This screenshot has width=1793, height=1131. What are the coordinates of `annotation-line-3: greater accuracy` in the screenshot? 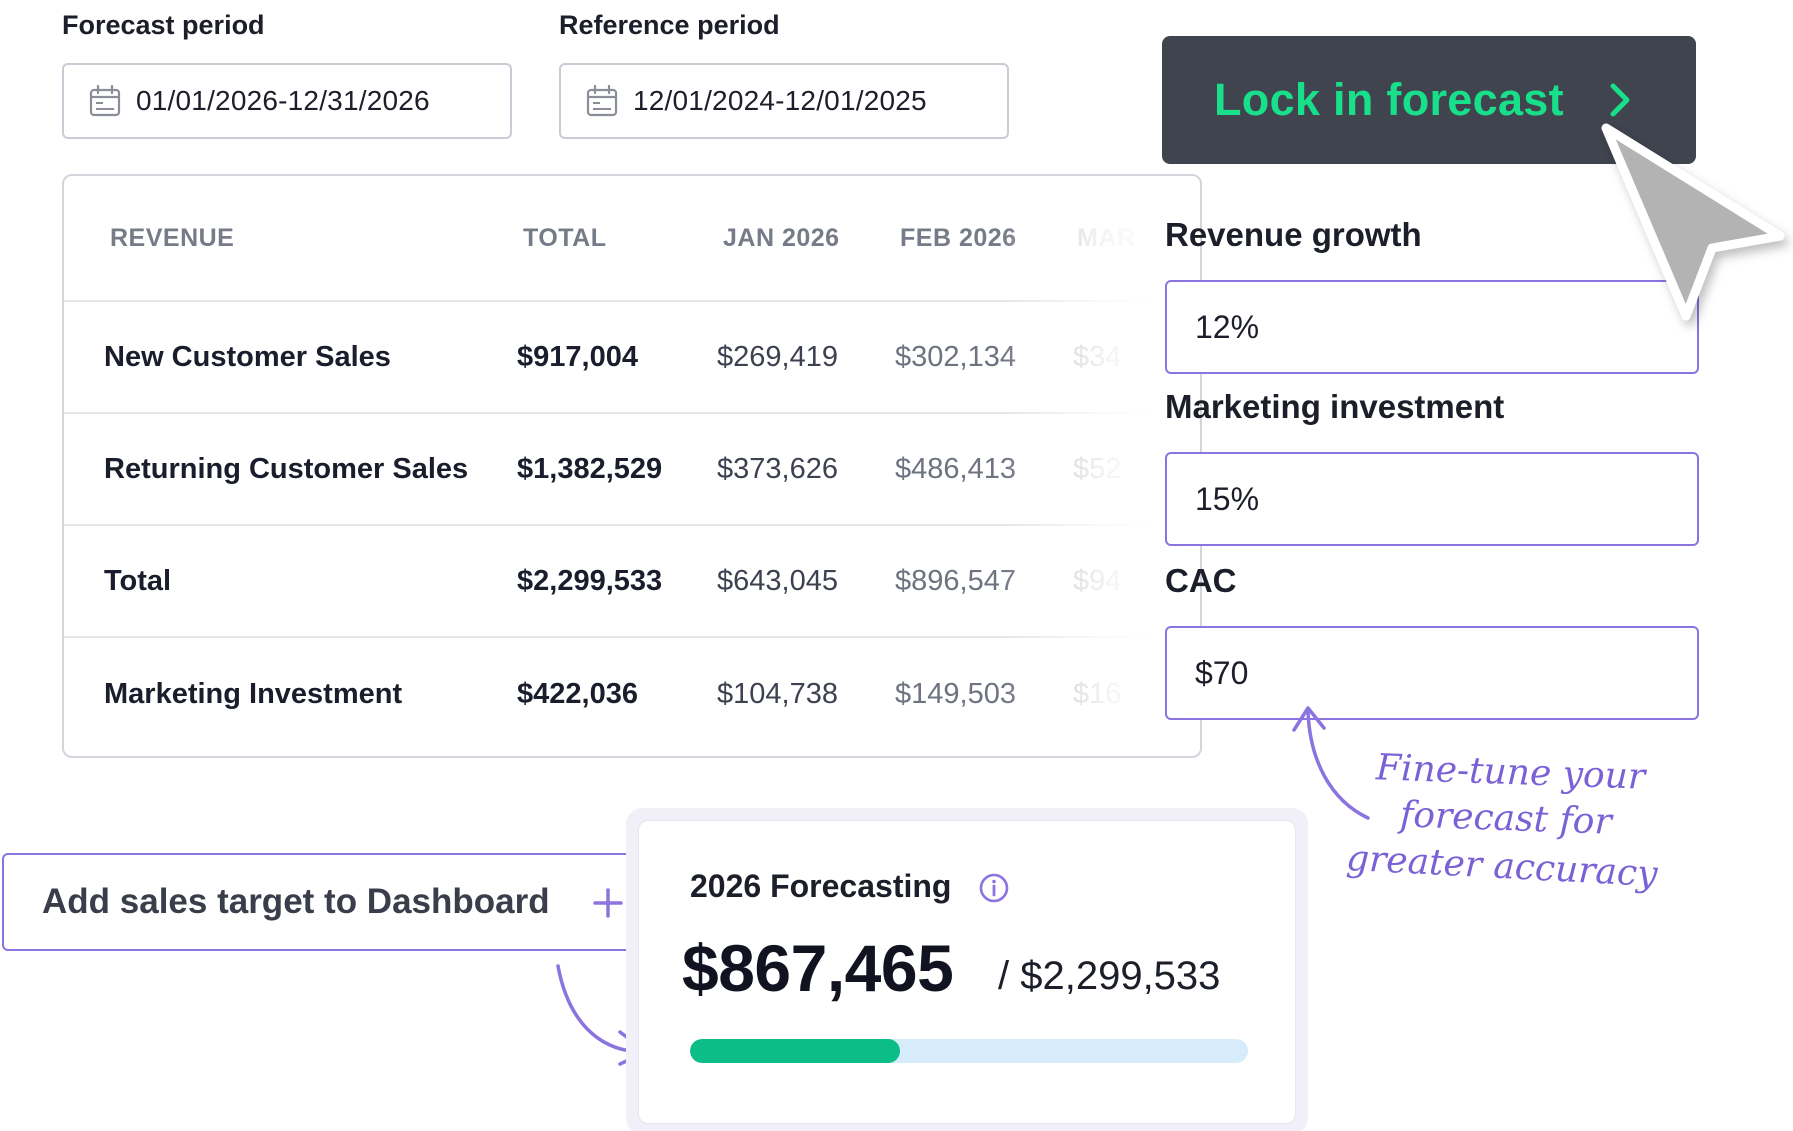 It's located at (1502, 866).